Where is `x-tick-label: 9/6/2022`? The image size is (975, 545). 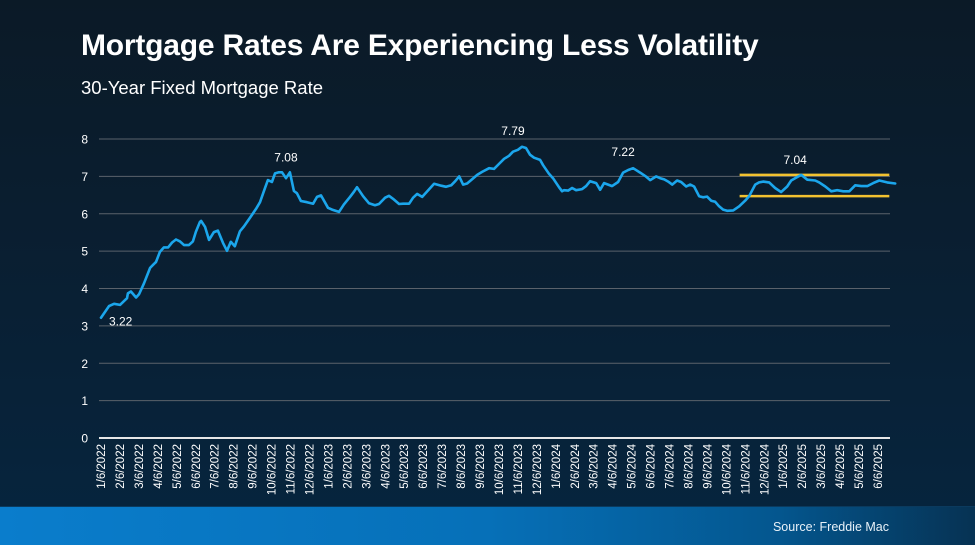
x-tick-label: 9/6/2022 is located at coordinates (254, 466).